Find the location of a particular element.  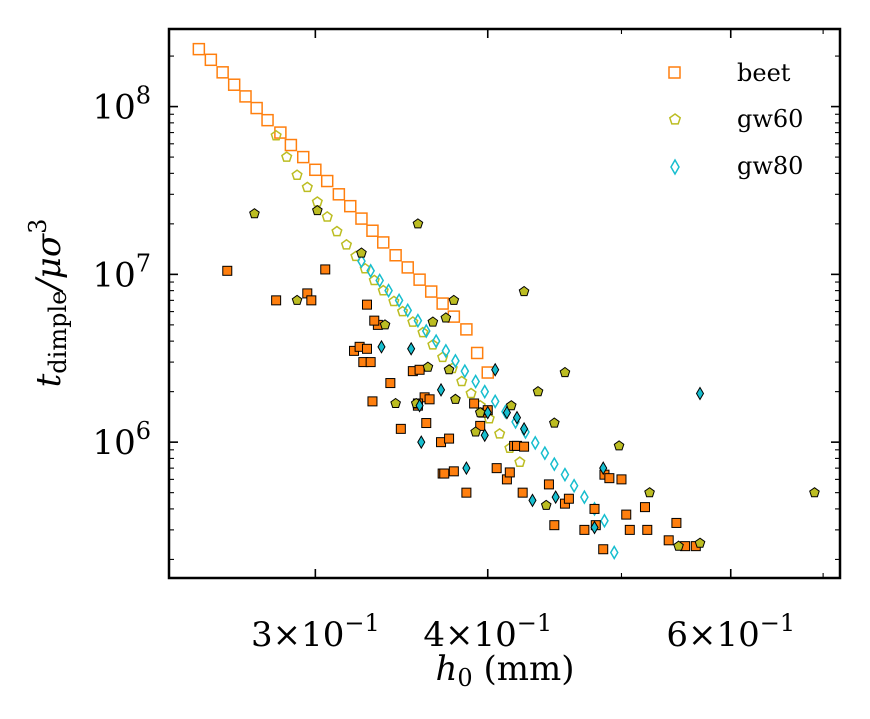

y-tick-label: 10⁶ is located at coordinates (121, 440).